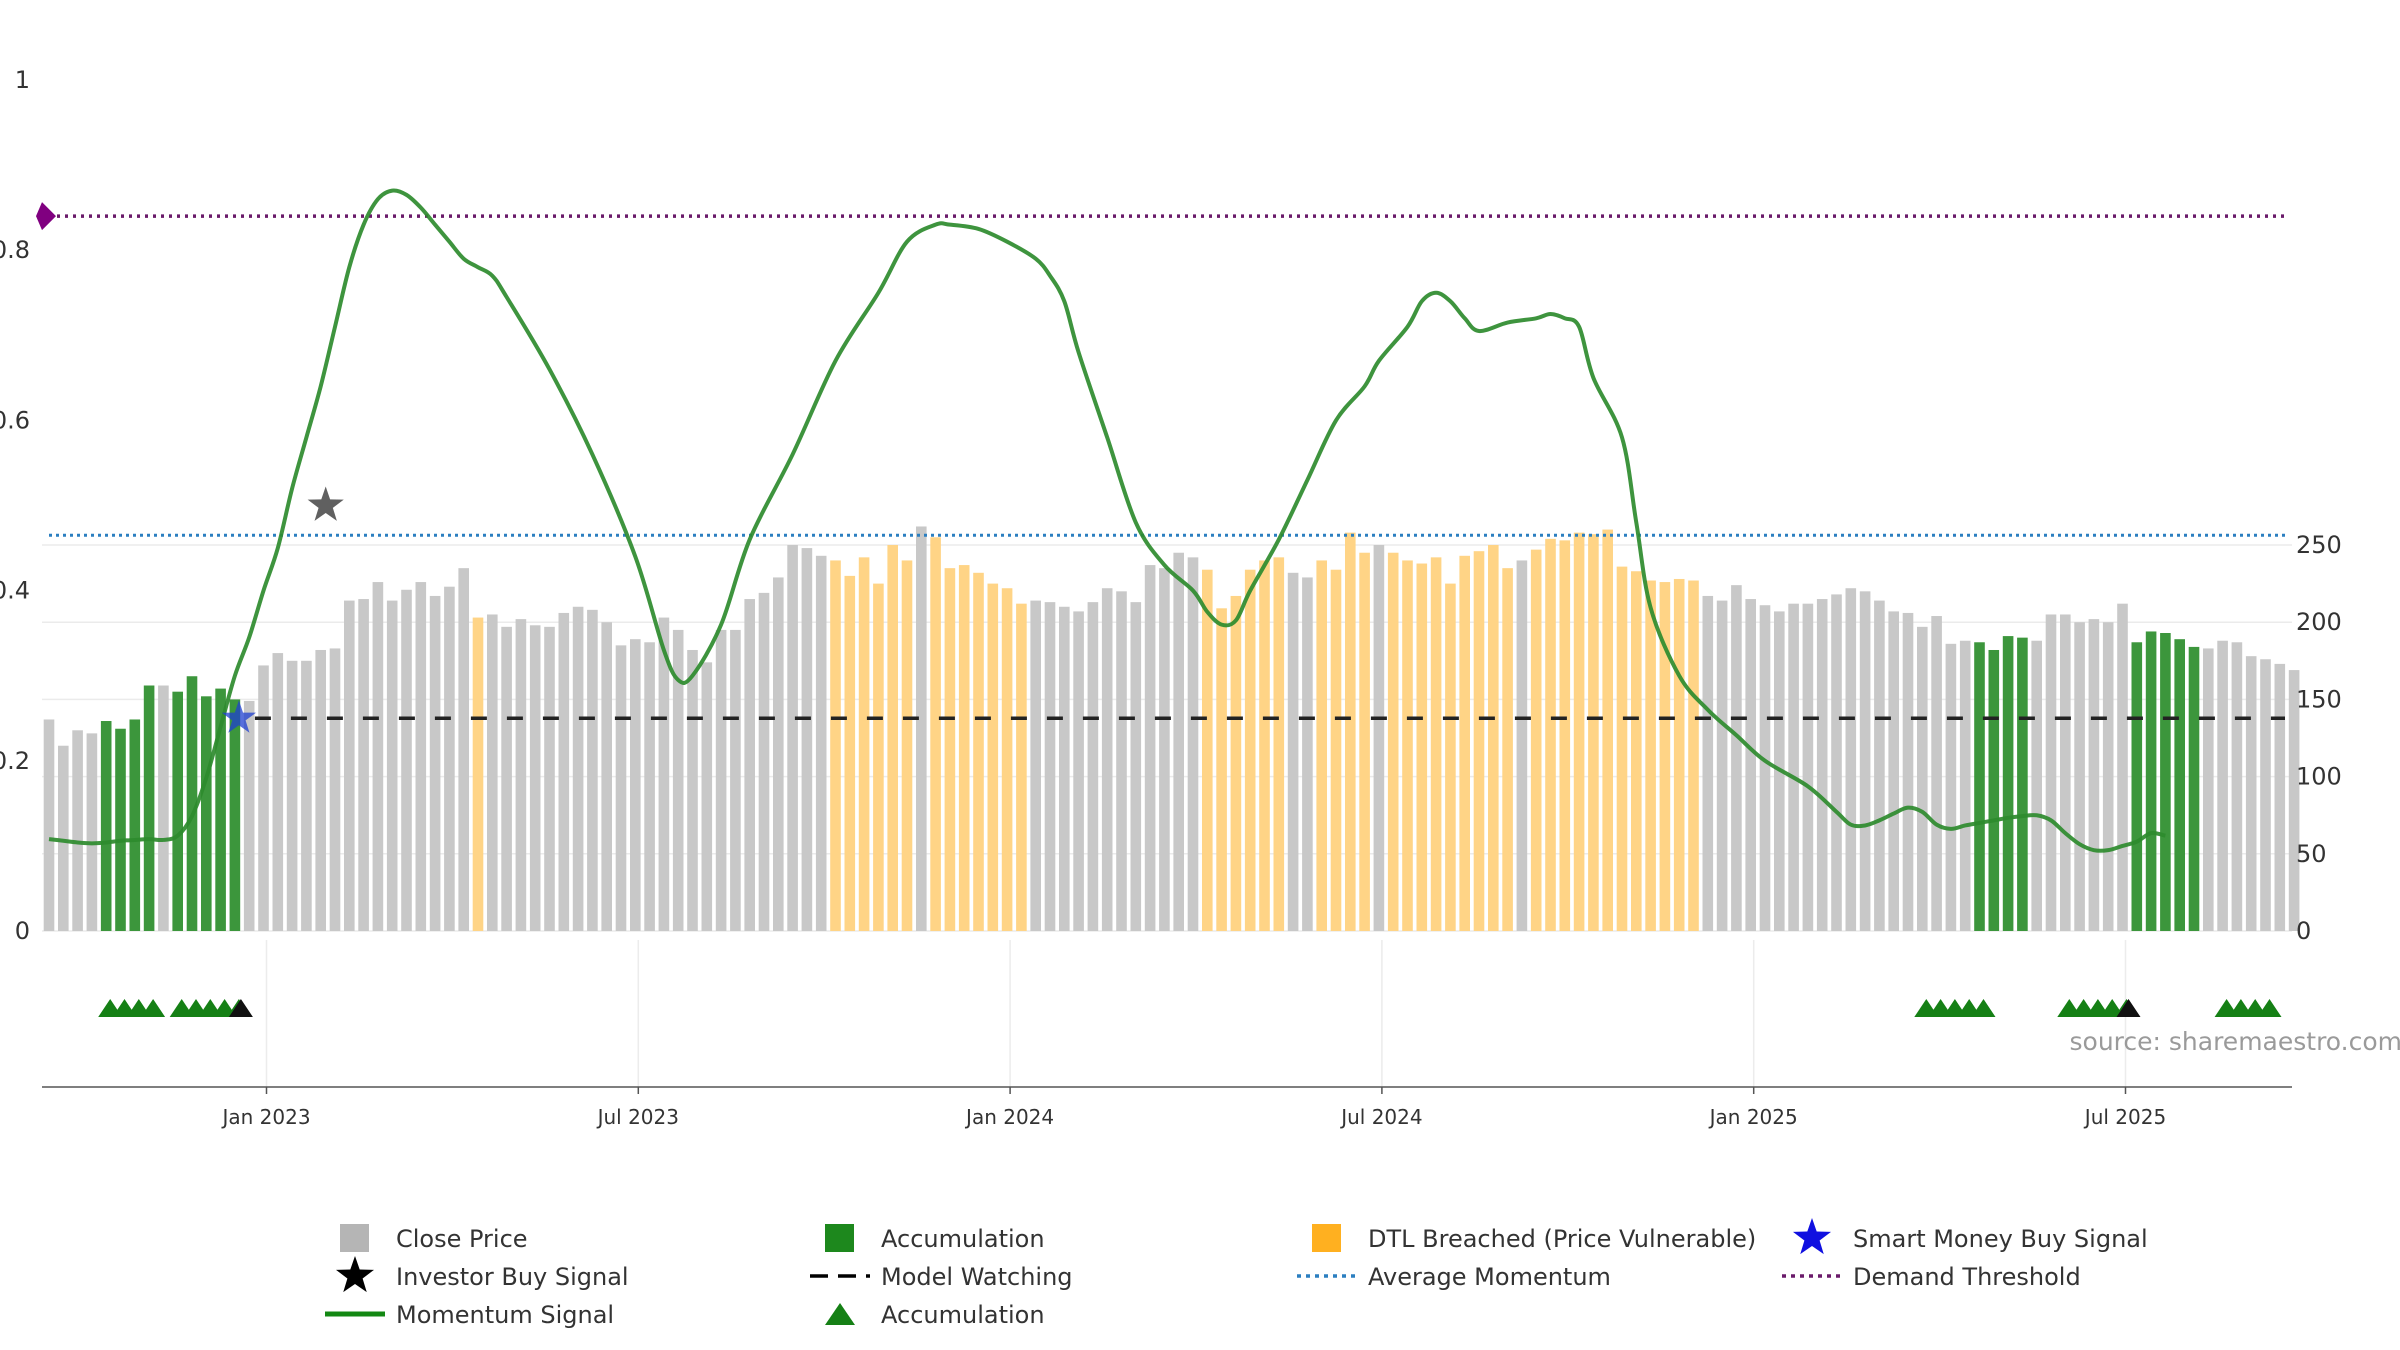 The image size is (2400, 1350). Describe the element at coordinates (325, 503) in the screenshot. I see `investor-buy-signal-marker` at that location.